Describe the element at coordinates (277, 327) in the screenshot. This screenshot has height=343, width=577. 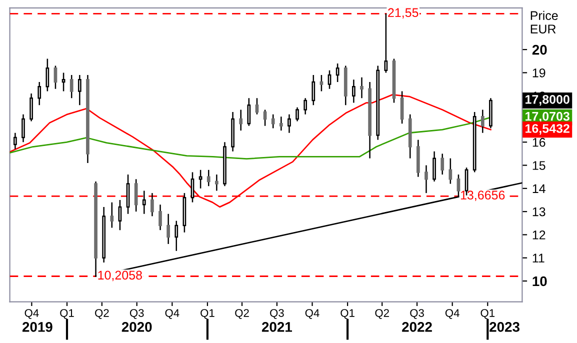
I see `x2-tick-label: 2021` at that location.